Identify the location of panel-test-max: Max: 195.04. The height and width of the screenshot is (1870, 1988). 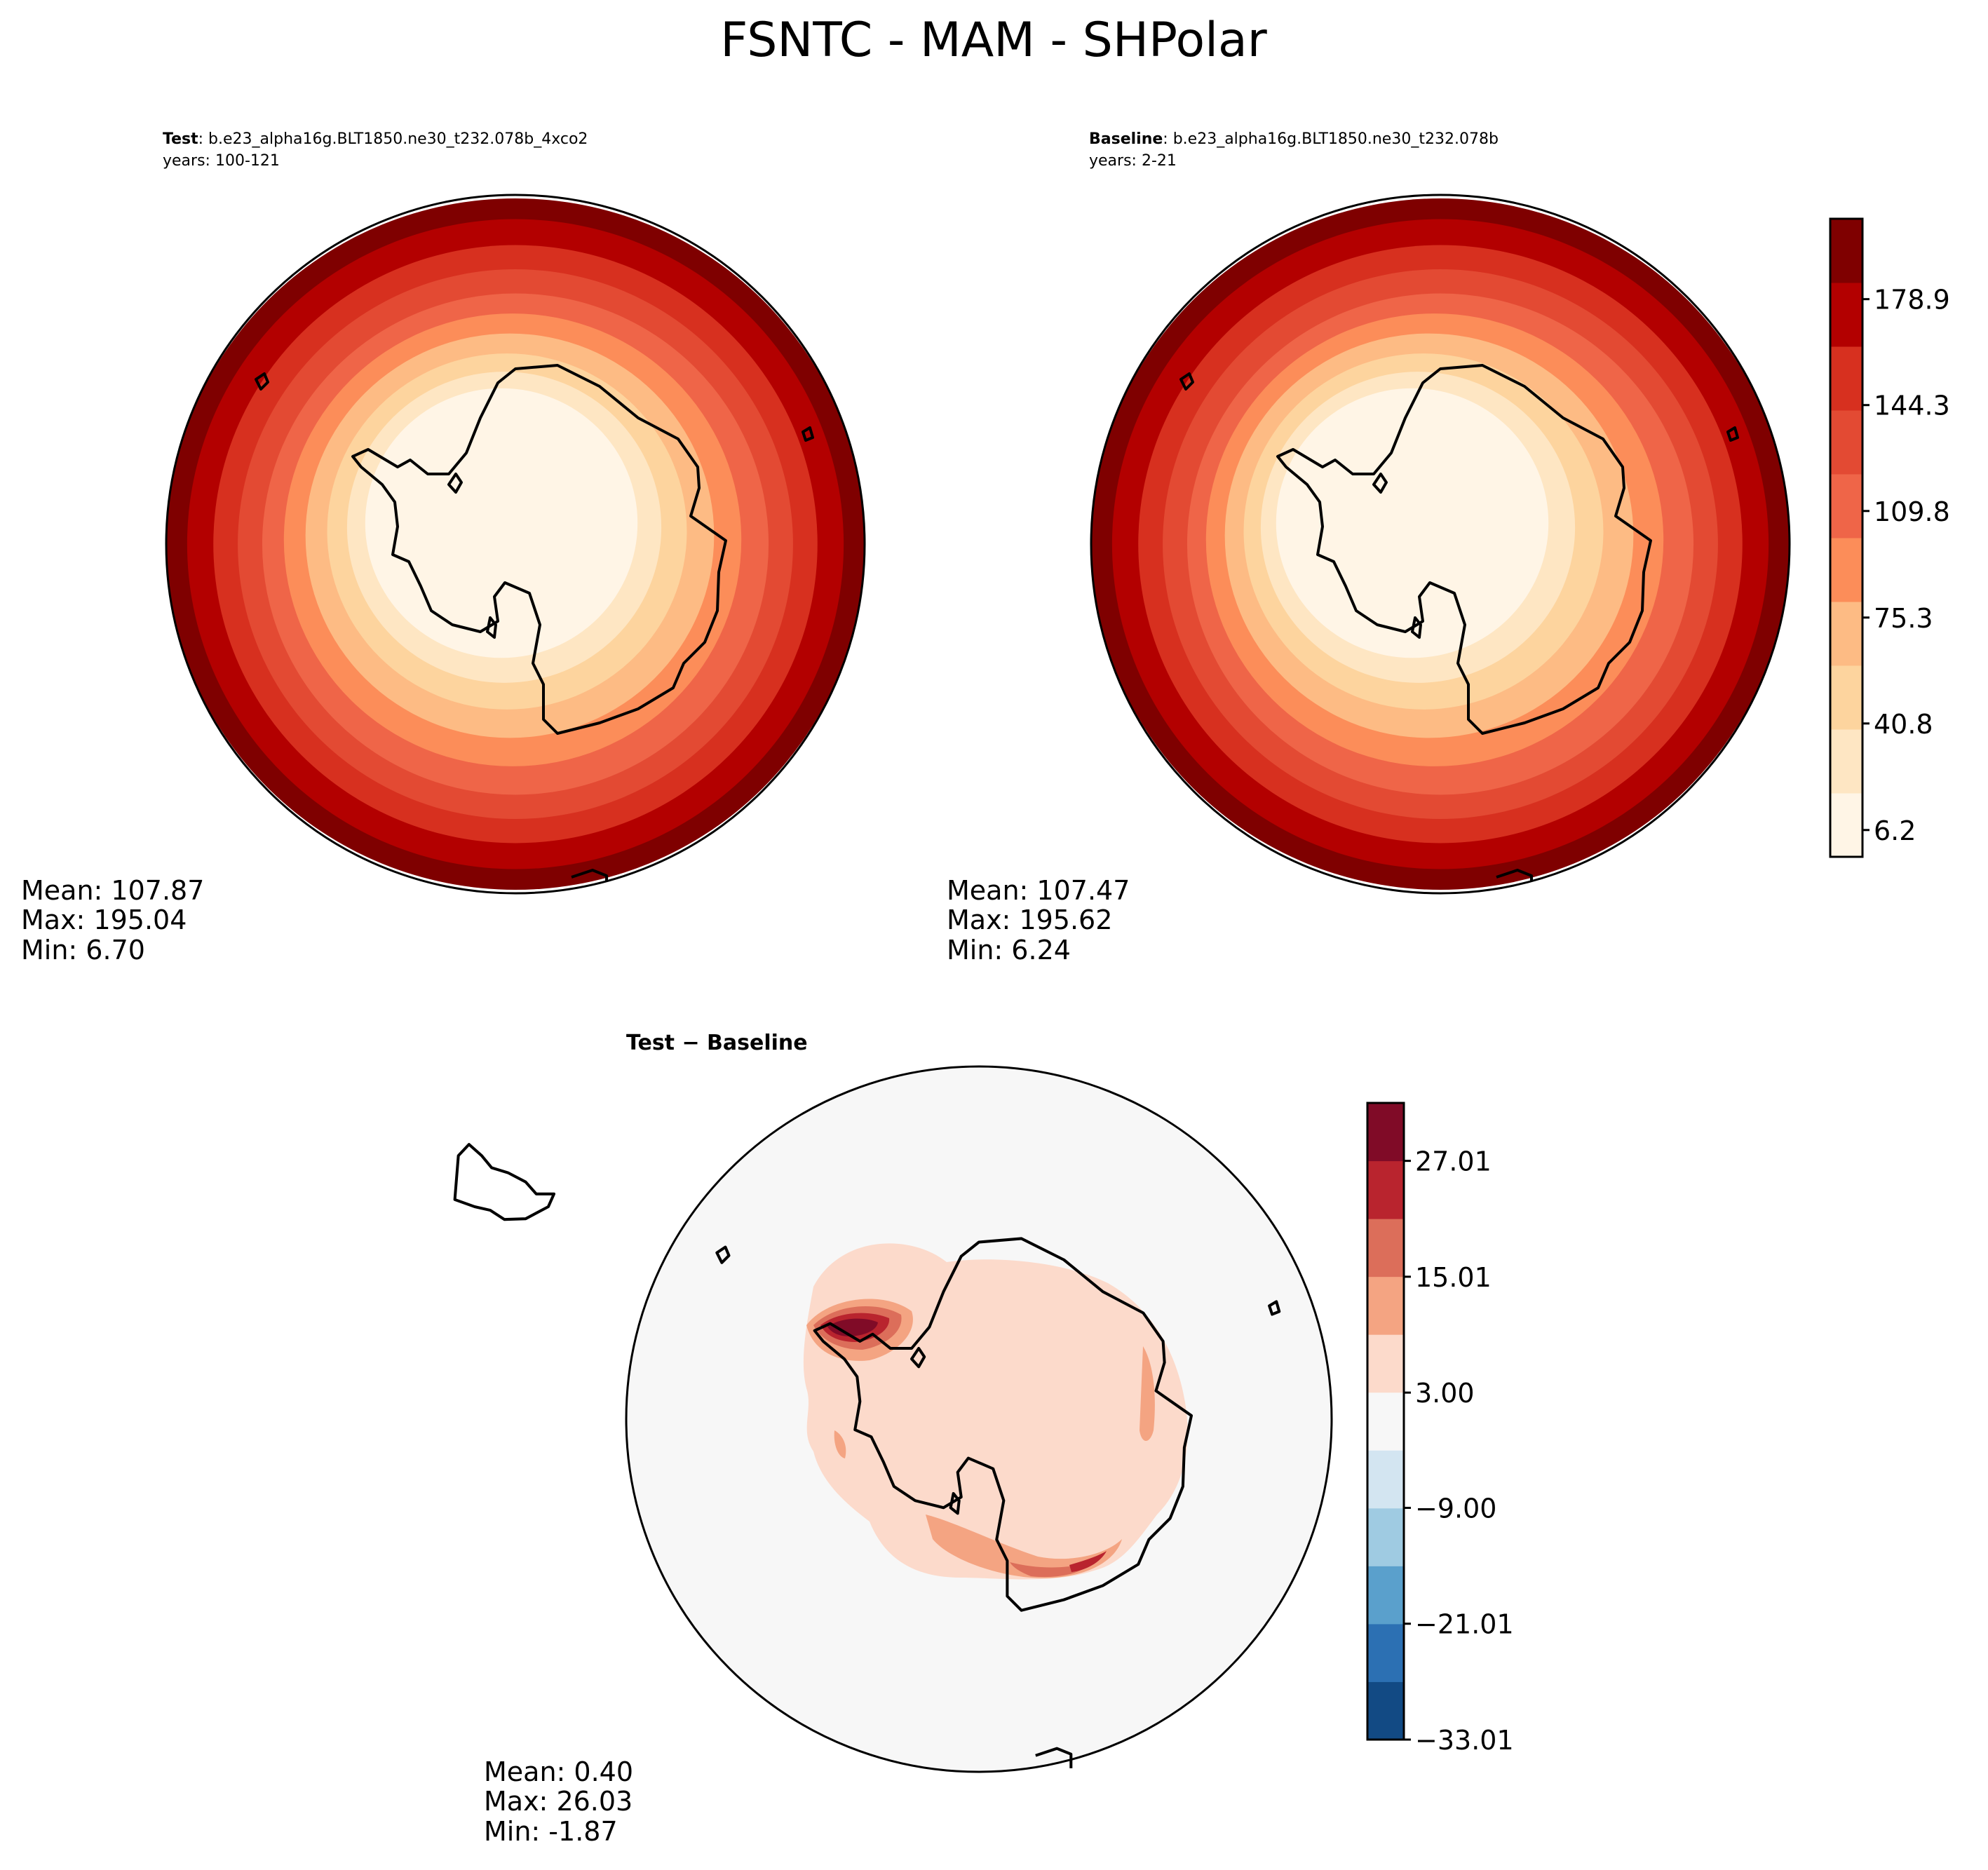
(104, 920).